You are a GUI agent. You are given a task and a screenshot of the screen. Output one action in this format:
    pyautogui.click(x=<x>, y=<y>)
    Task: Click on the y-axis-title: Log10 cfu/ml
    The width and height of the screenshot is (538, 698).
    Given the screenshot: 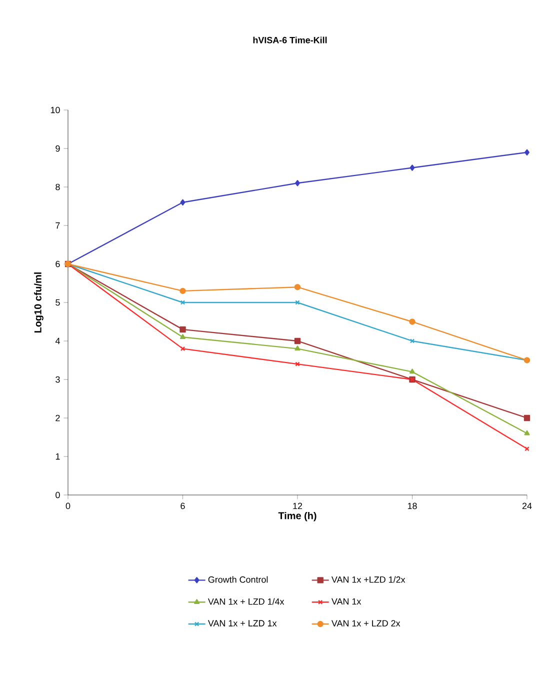 What is the action you would take?
    pyautogui.click(x=39, y=302)
    